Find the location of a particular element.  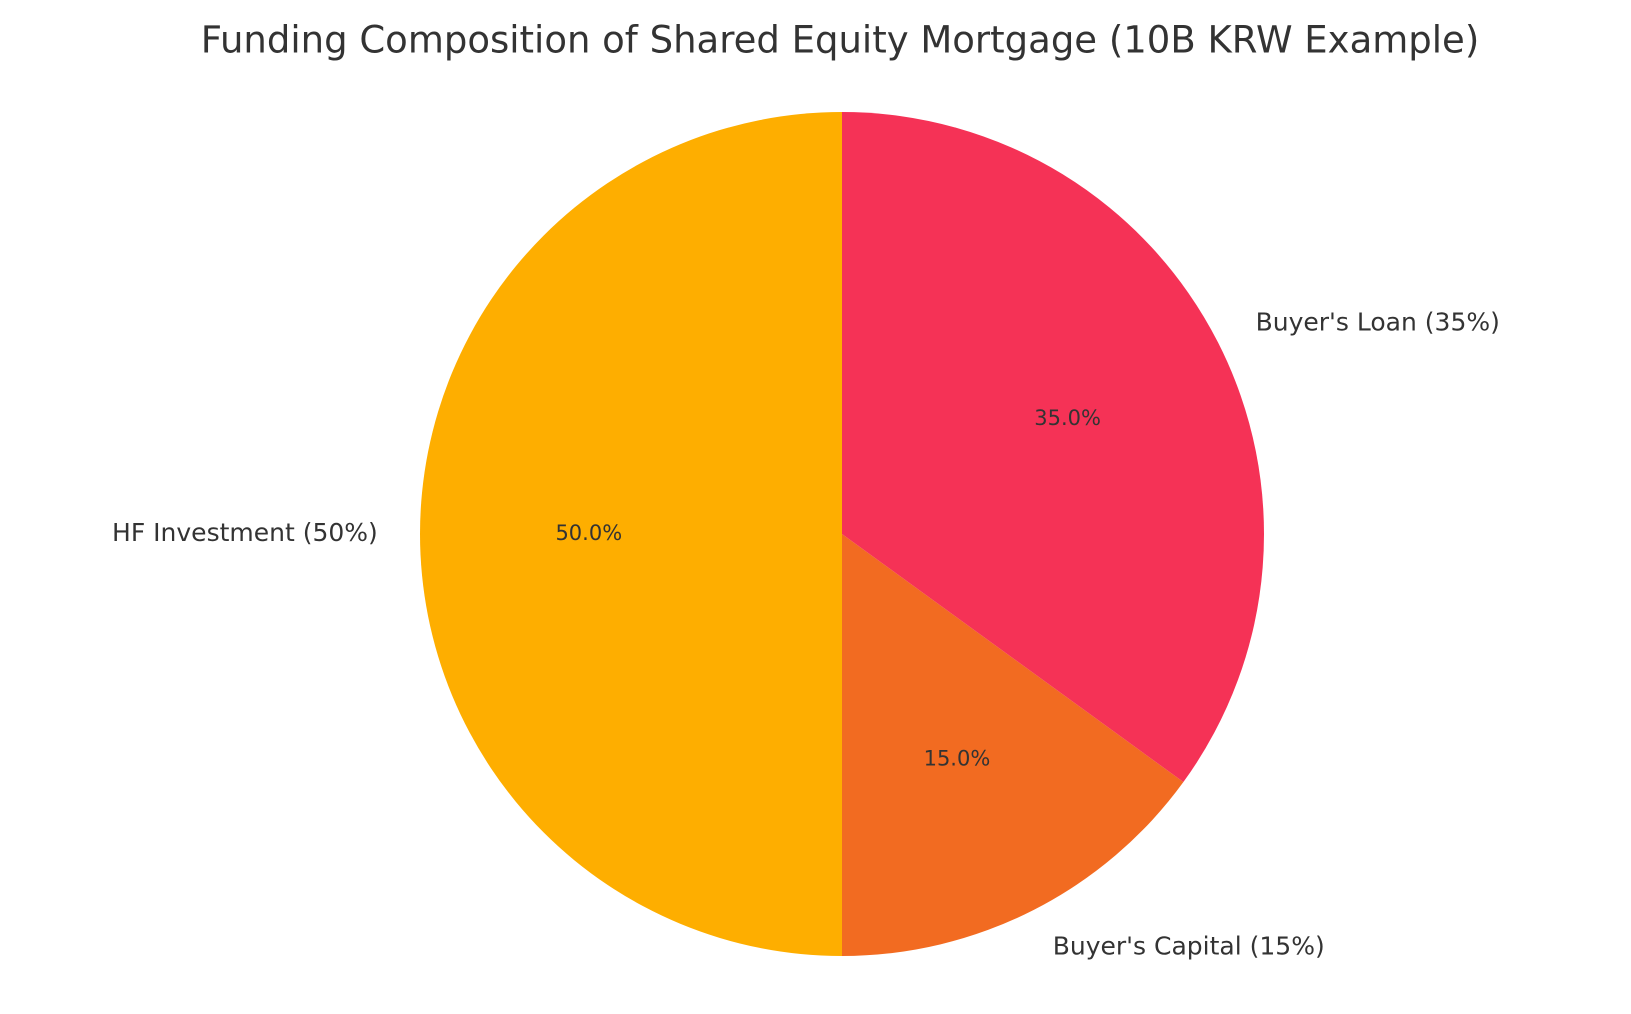

value-label: 15.0% is located at coordinates (957, 759).